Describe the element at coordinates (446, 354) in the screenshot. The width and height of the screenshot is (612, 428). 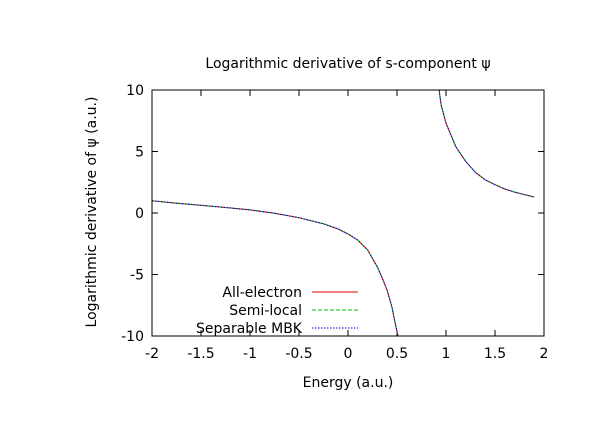
I see `x-tick-label: 1` at that location.